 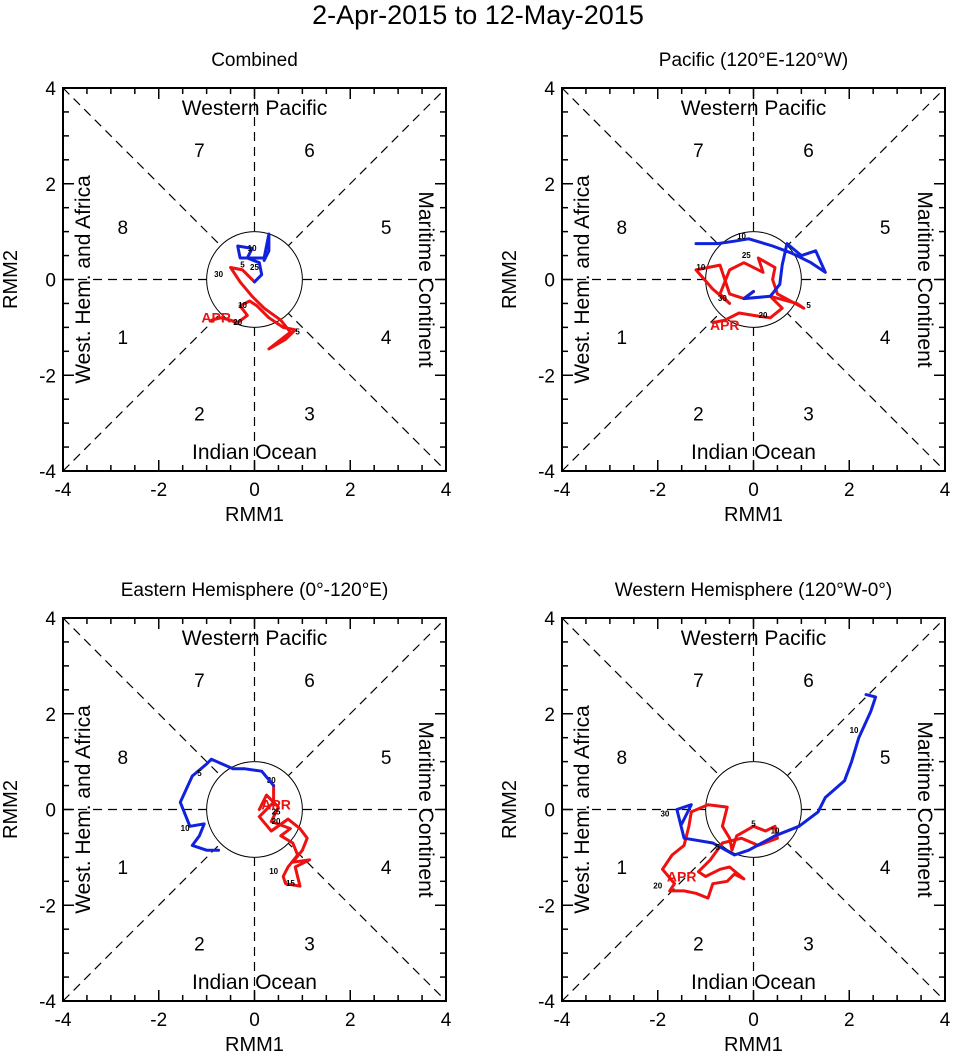 I want to click on main-title: 2-Apr-2015 to 12-May-2015, so click(x=478, y=15).